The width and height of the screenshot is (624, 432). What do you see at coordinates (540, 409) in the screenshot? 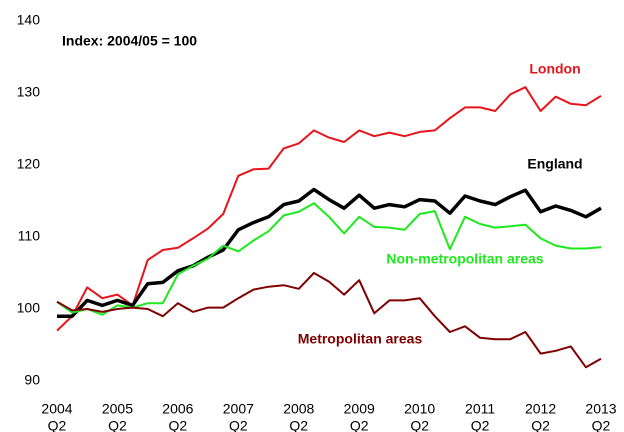
I see `x-tick-label: 2012` at bounding box center [540, 409].